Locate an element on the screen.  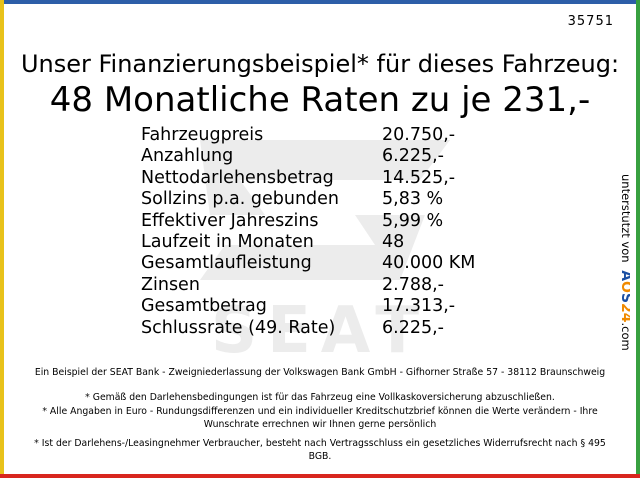
row-value: 20.750,- is located at coordinates (419, 135).